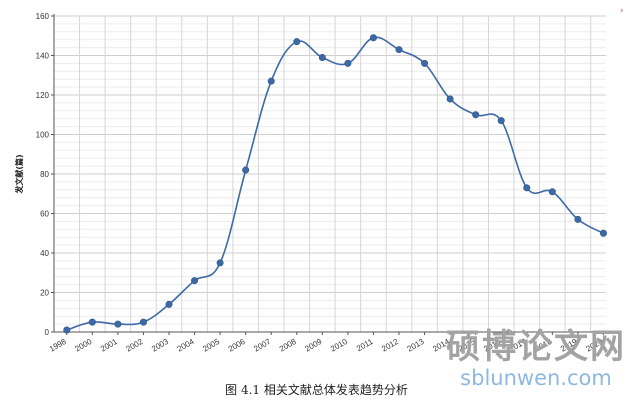 The width and height of the screenshot is (633, 407). Describe the element at coordinates (44, 174) in the screenshot. I see `y-tick-label: 80` at that location.